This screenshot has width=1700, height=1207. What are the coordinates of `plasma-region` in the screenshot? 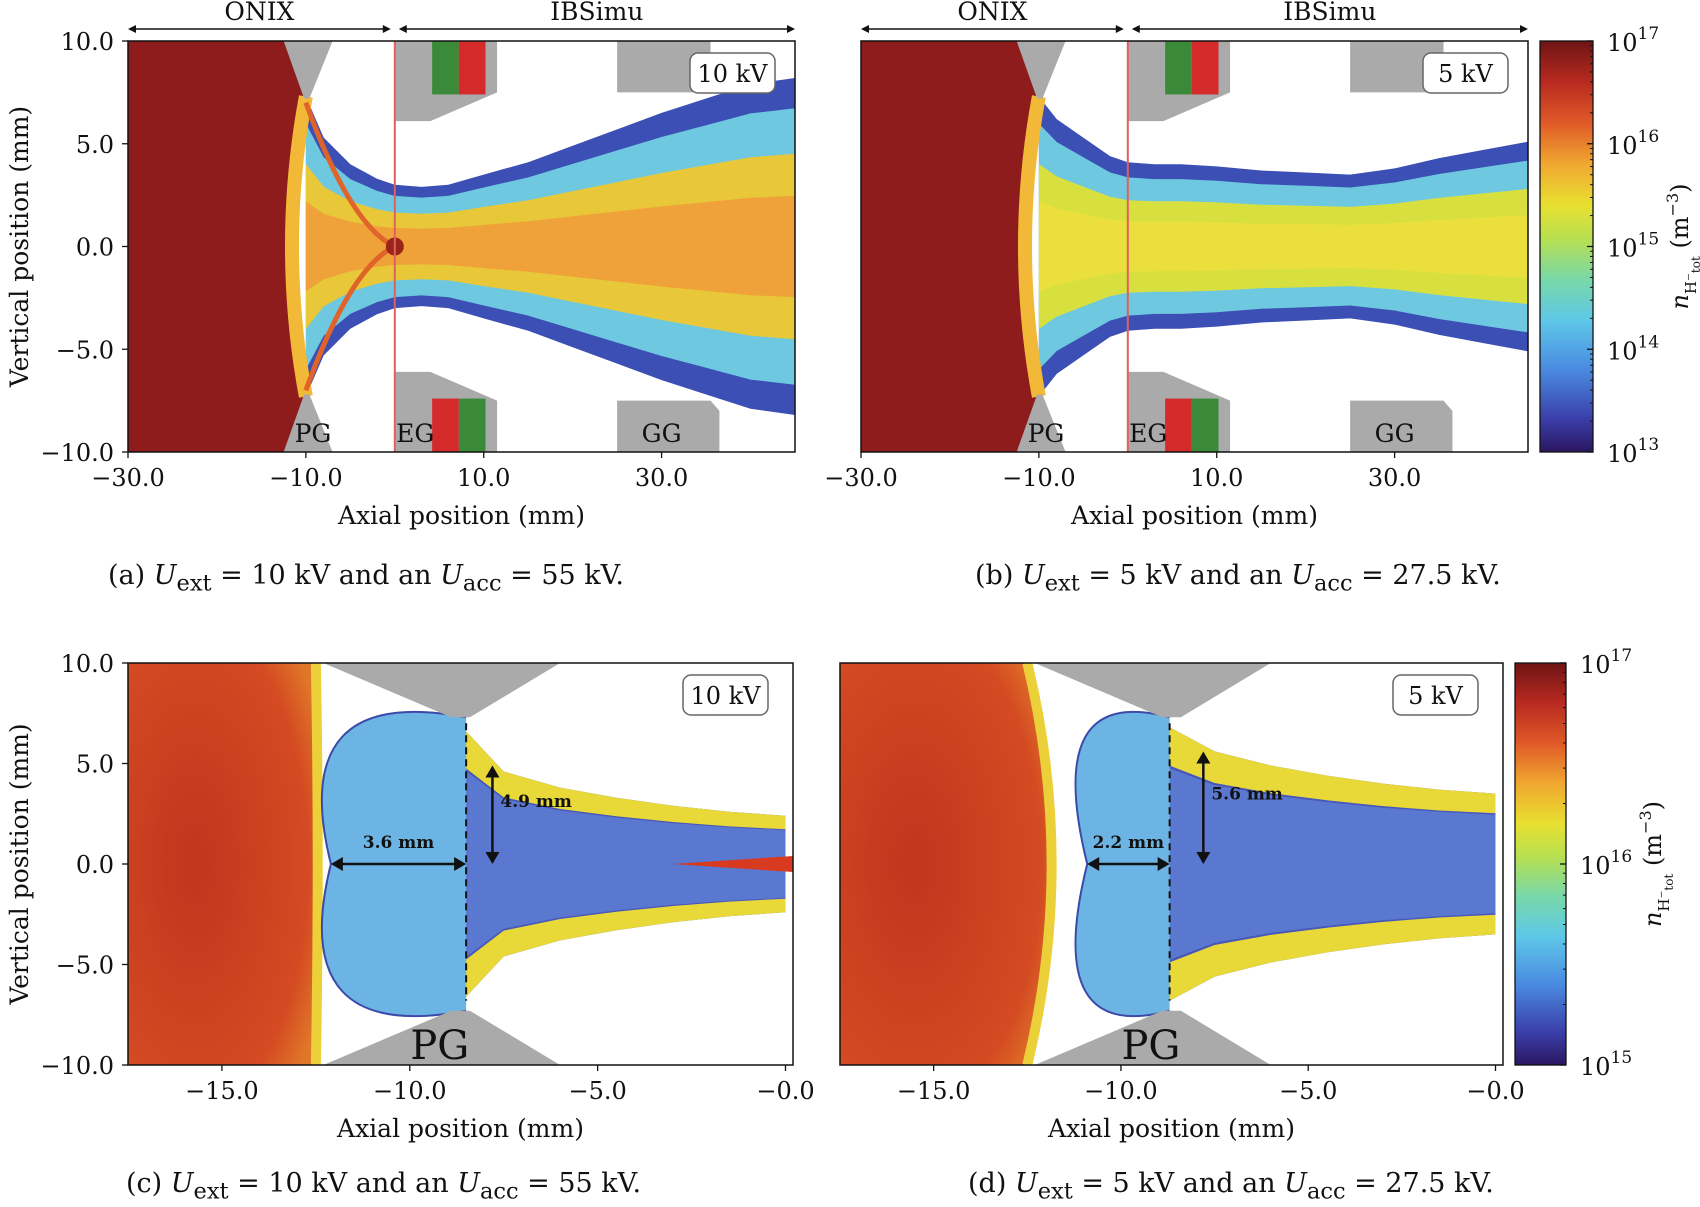 It's located at (217, 246).